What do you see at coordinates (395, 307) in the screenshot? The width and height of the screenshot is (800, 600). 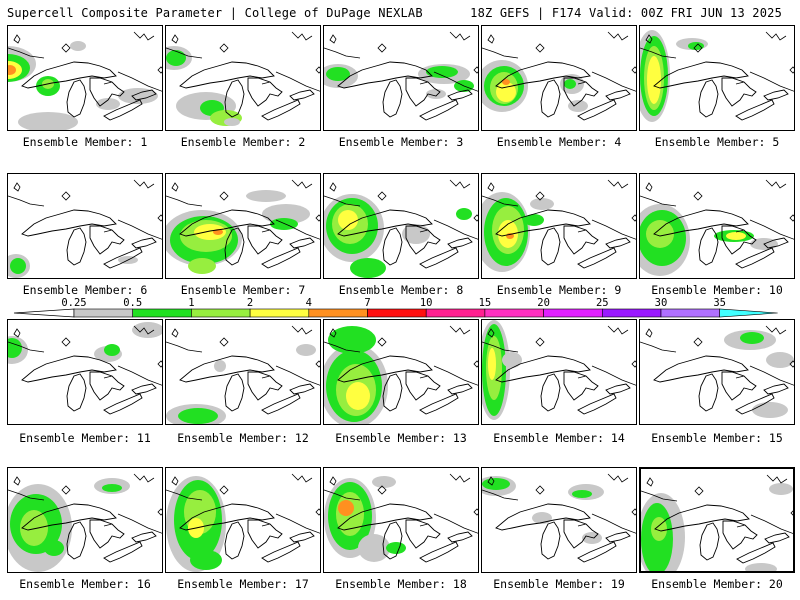 I see `color-scale-legend: 0.25 0.5 1 2 4 7 10 15 20 25 30 35` at bounding box center [395, 307].